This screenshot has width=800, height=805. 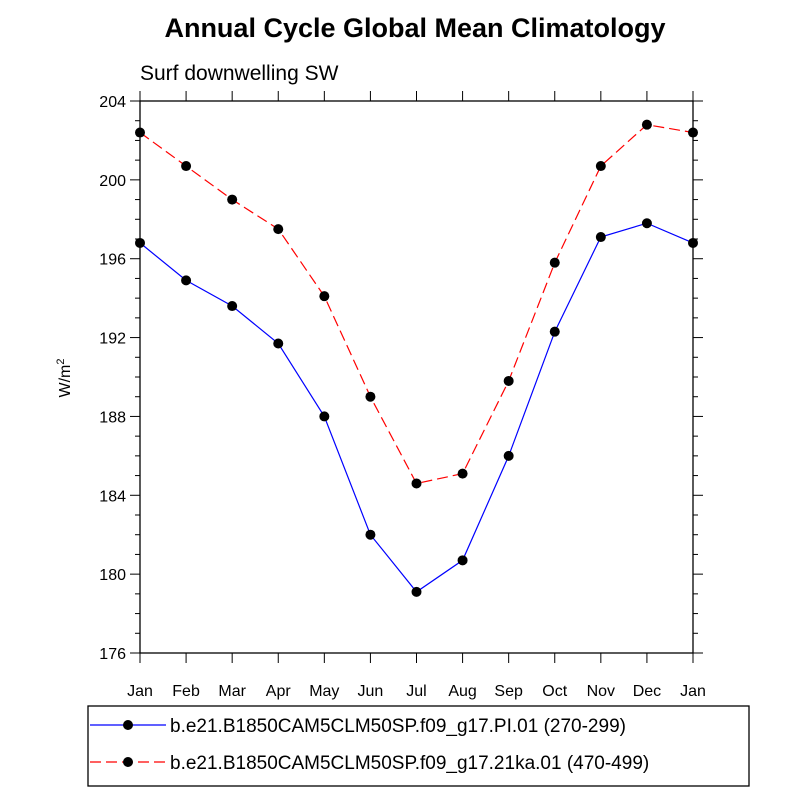 I want to click on x-tick-label: Apr, so click(x=279, y=691).